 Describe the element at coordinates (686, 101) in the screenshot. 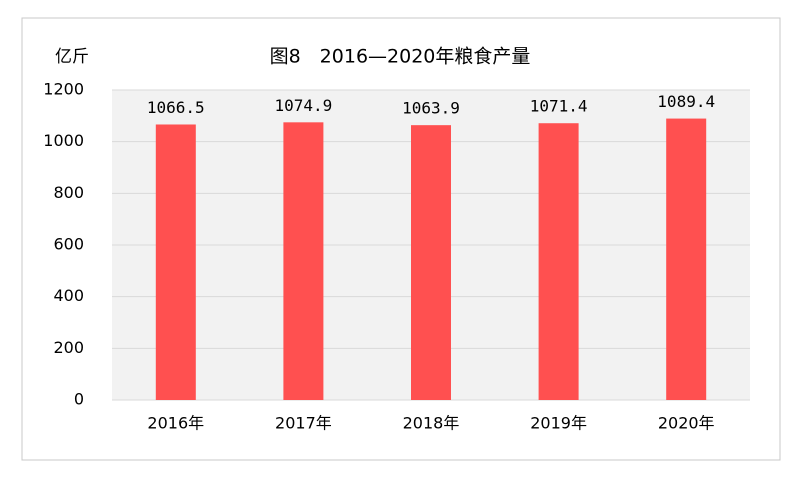

I see `value-label: 1089.4` at that location.